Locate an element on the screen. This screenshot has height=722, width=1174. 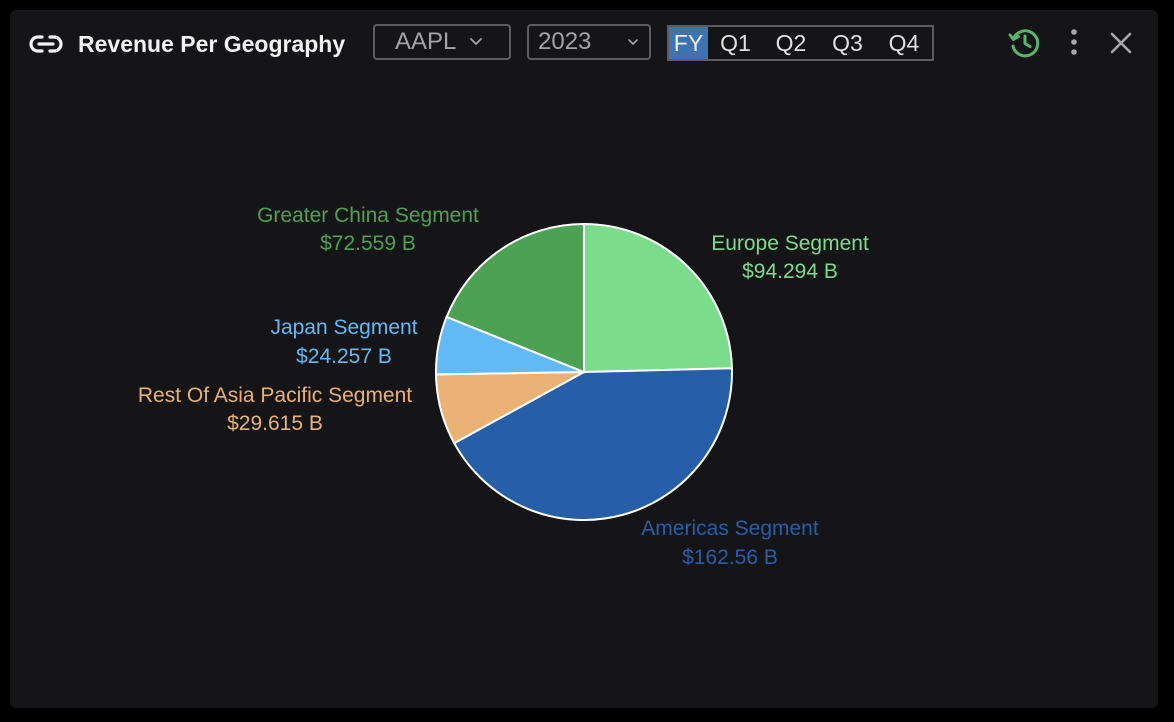
period-fy-button: FY is located at coordinates (688, 43).